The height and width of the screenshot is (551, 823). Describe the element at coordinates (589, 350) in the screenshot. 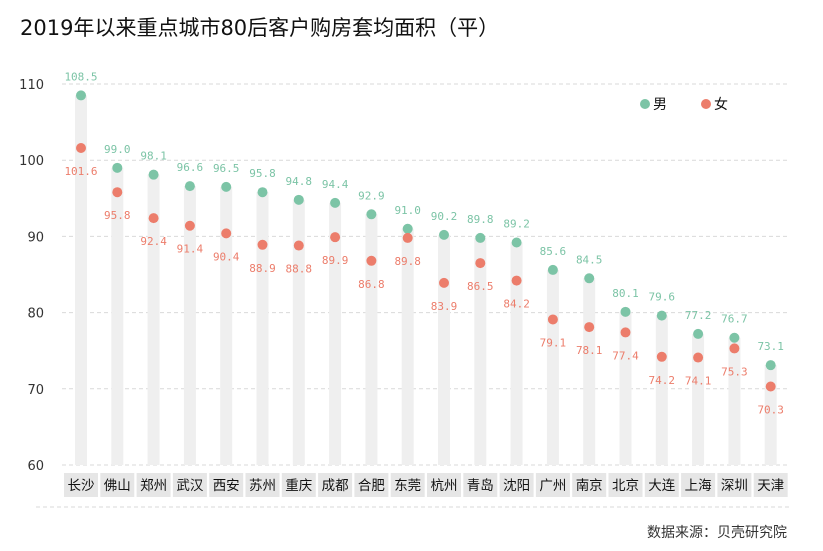

I see `female-value-label: 78.1` at that location.